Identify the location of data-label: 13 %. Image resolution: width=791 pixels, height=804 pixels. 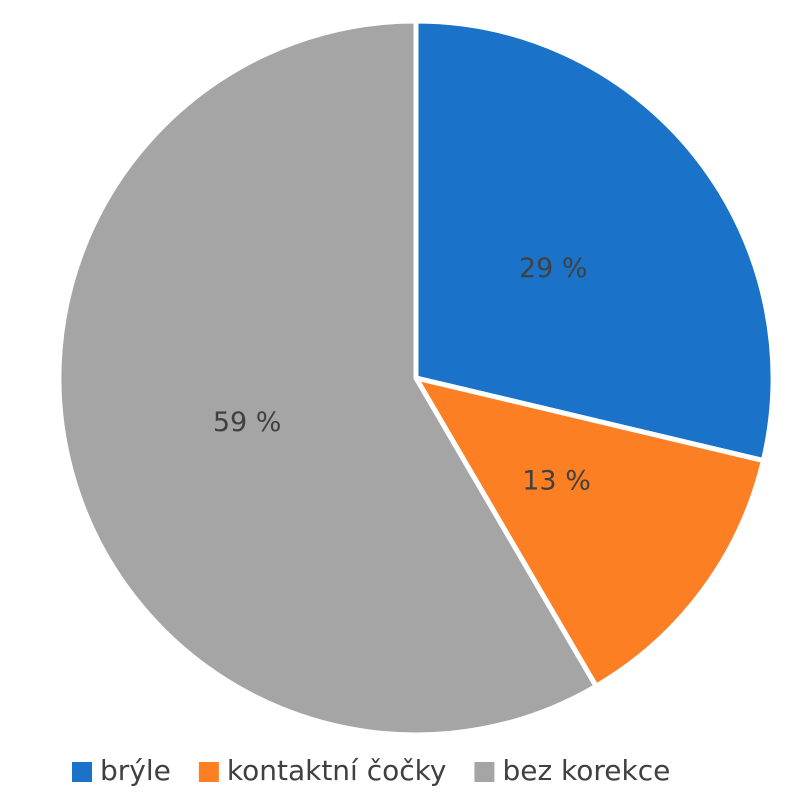
(556, 481).